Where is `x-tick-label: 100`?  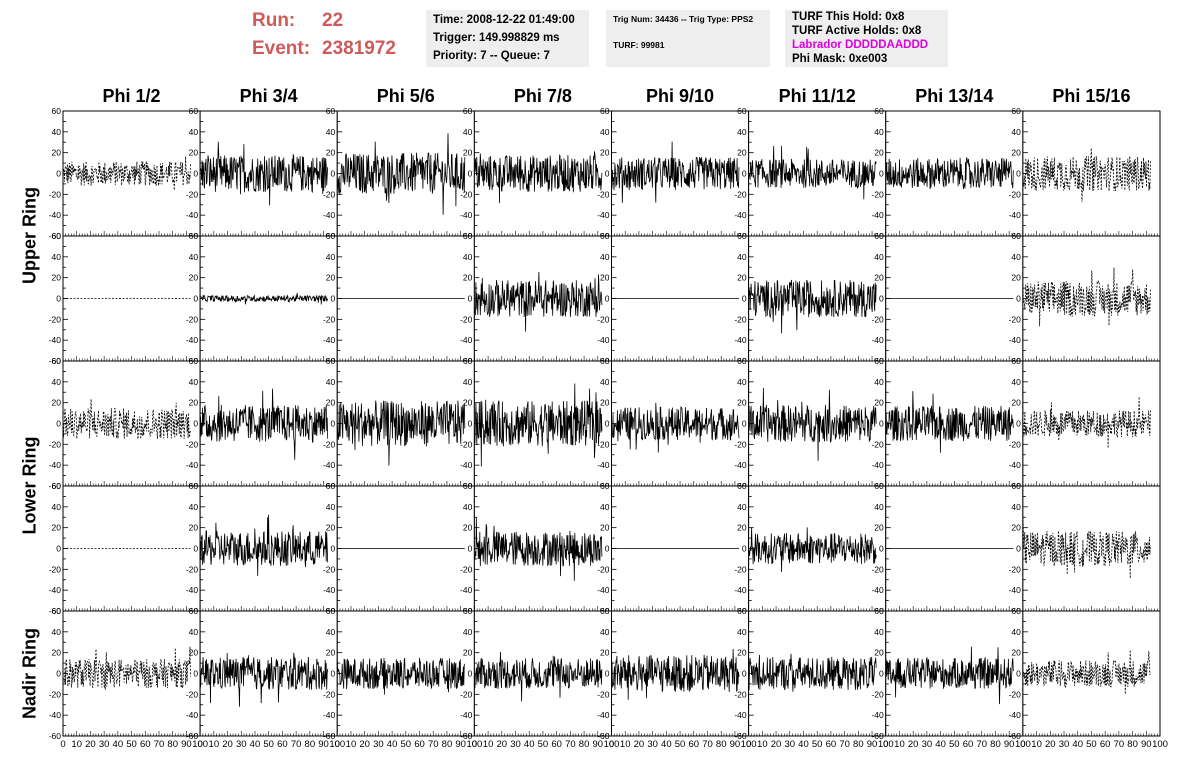 x-tick-label: 100 is located at coordinates (200, 744).